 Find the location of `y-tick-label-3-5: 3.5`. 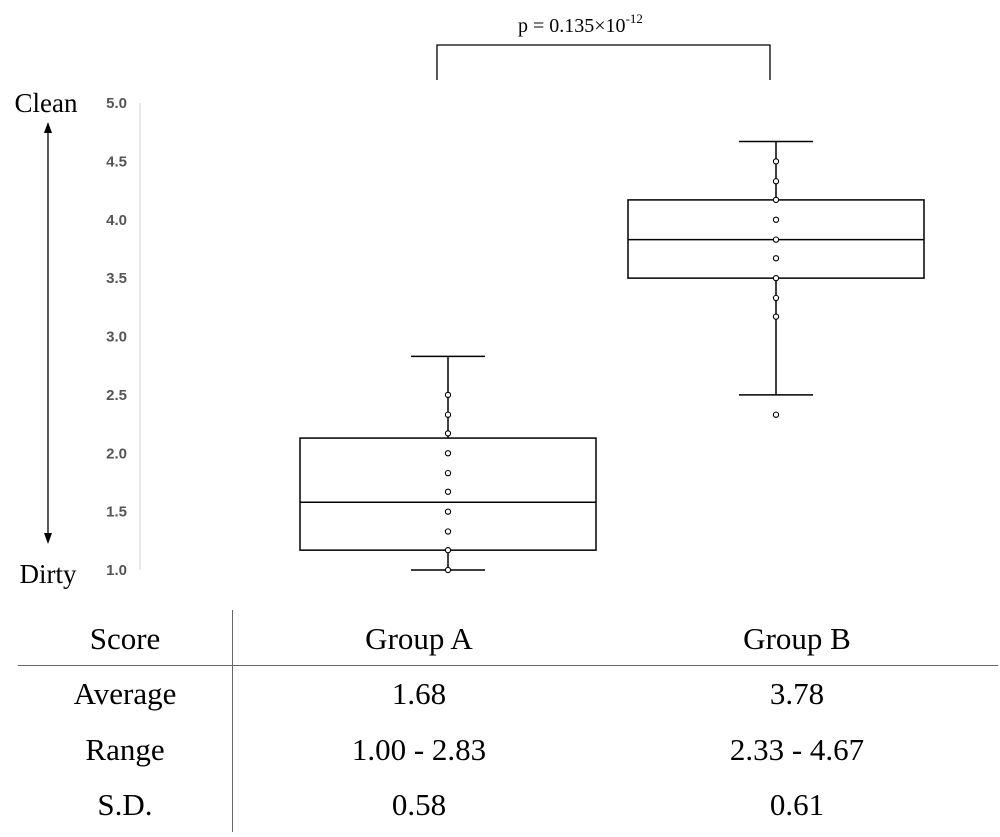

y-tick-label-3-5: 3.5 is located at coordinates (116, 278).